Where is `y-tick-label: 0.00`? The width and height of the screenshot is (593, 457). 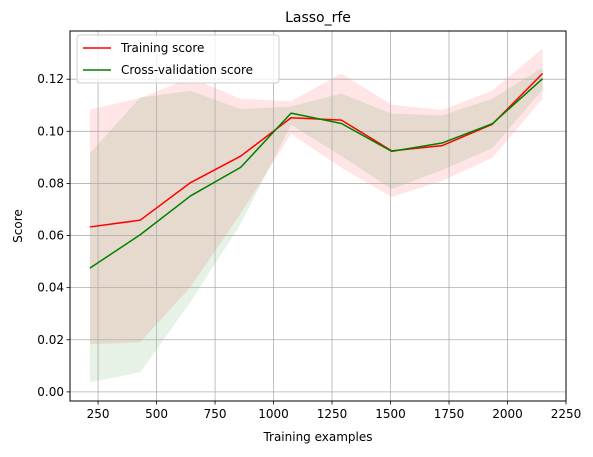
y-tick-label: 0.00 is located at coordinates (50, 392).